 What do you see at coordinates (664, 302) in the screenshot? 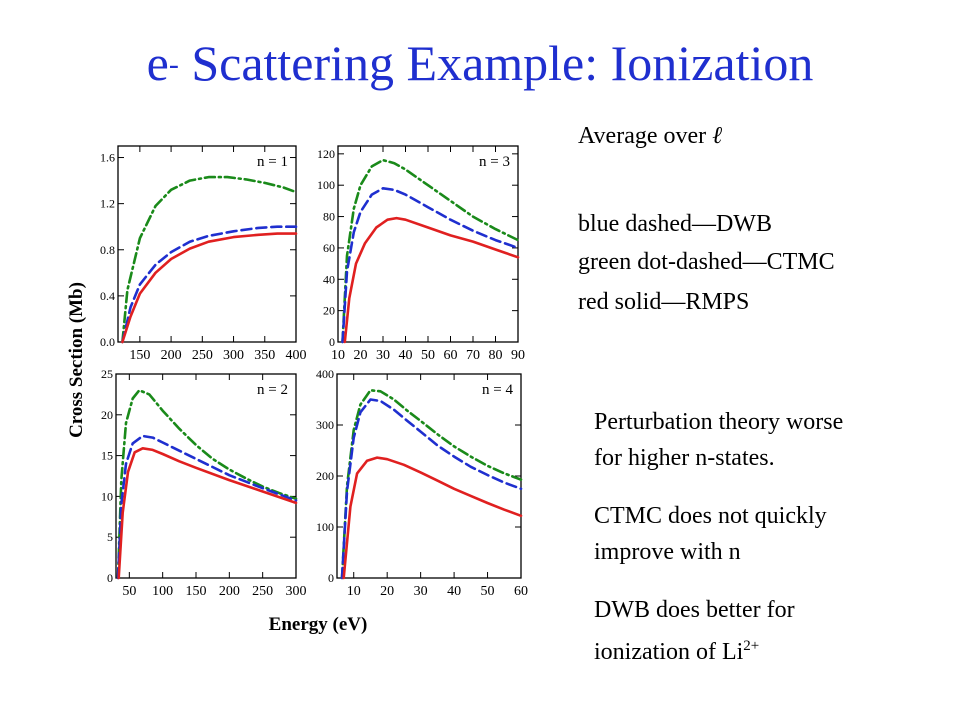
I see `legend-line-rmps: red solid—RMPS` at bounding box center [664, 302].